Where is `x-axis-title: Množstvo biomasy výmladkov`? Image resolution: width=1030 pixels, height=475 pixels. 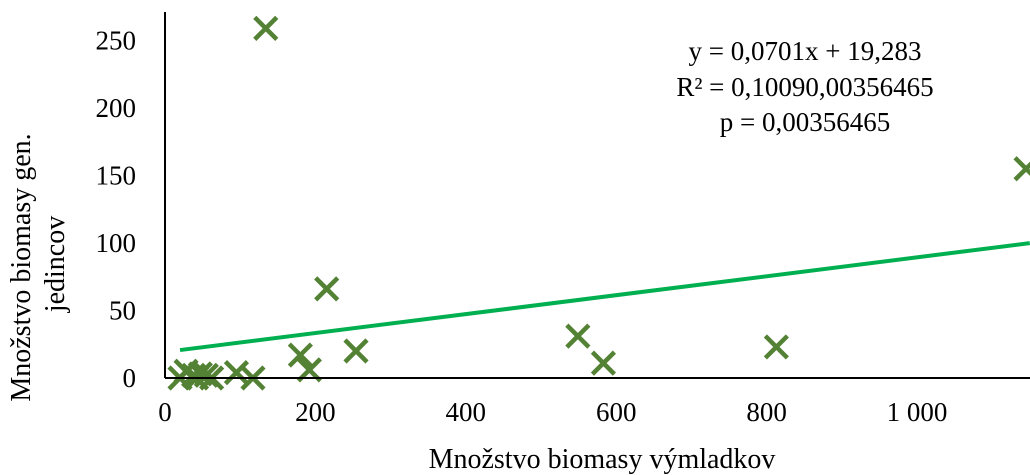
x-axis-title: Množstvo biomasy výmladkov is located at coordinates (602, 459).